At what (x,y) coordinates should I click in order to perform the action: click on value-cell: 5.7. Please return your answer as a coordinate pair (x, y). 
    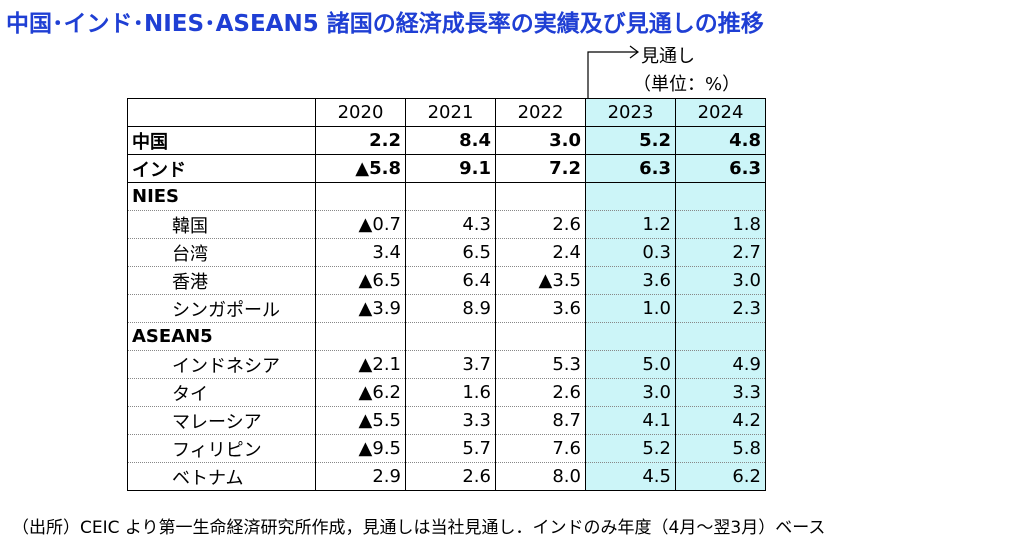
    Looking at the image, I should click on (450, 448).